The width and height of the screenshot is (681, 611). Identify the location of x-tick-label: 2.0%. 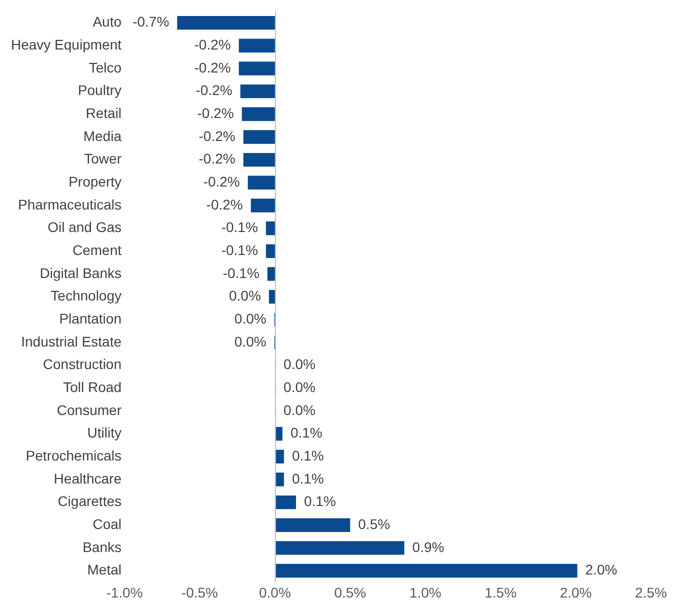
(576, 592).